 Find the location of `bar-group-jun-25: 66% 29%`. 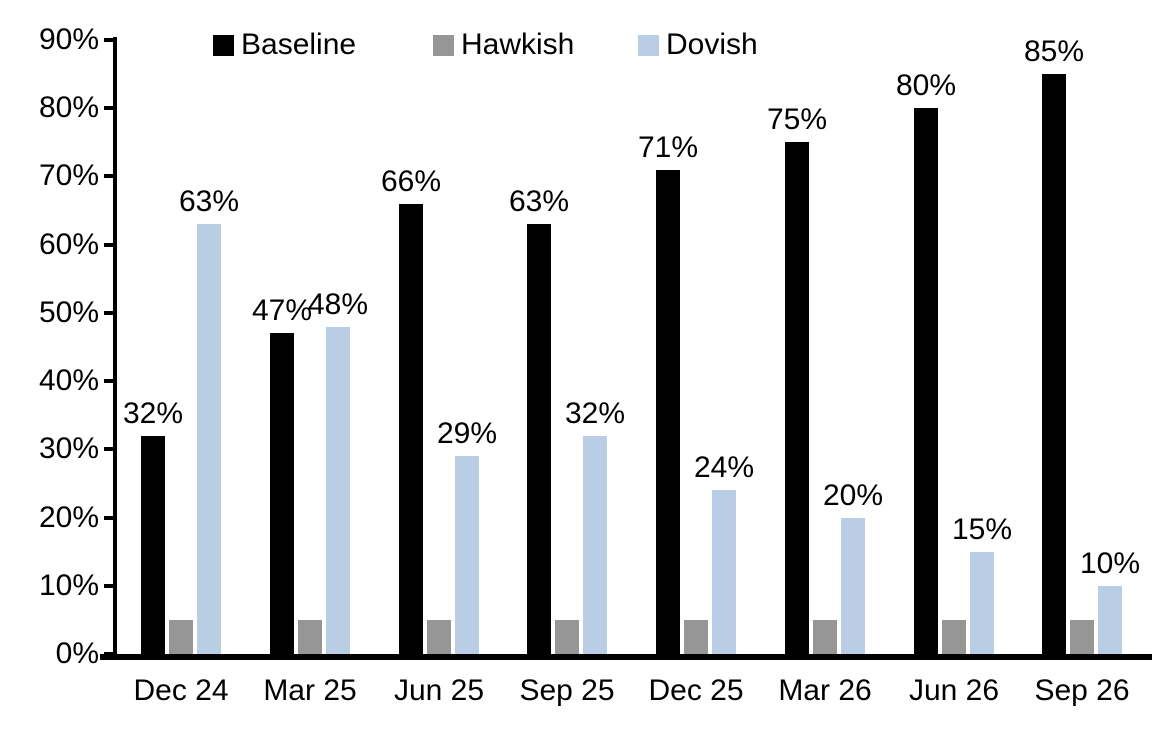

bar-group-jun-25: 66% 29% is located at coordinates (439, 327).